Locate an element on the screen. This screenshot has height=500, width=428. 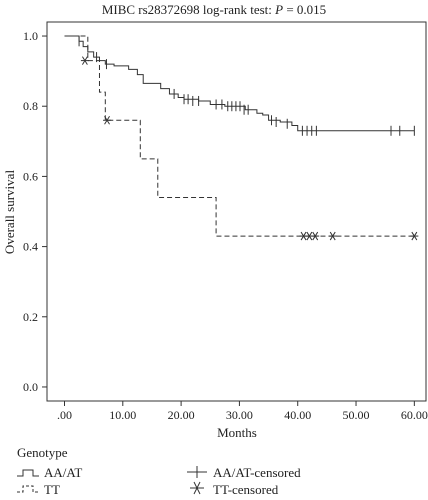
y-axis: 0.0 0.2 0.4 0.6 0.8 1.0 is located at coordinates (35, 211).